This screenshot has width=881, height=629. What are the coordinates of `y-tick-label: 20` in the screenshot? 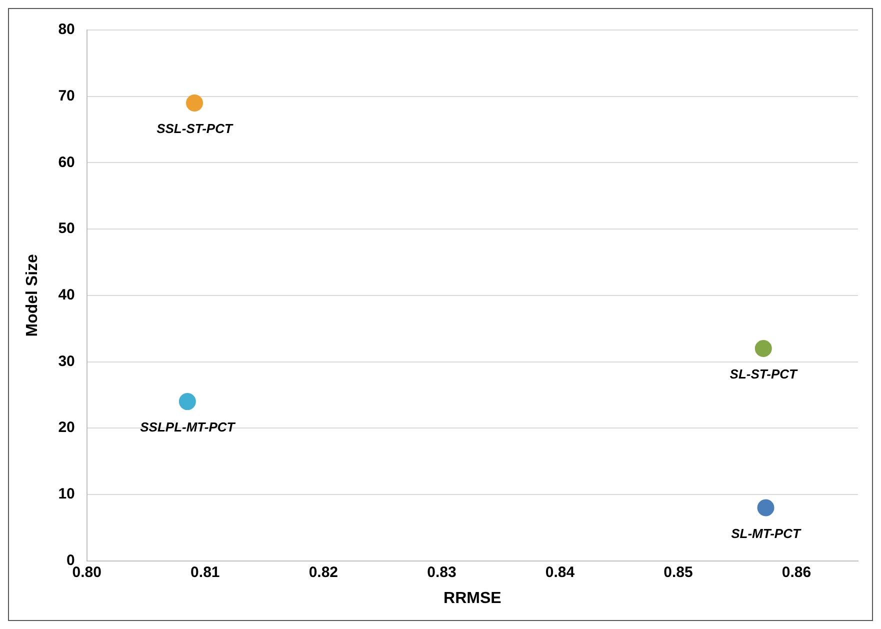 It's located at (66, 427).